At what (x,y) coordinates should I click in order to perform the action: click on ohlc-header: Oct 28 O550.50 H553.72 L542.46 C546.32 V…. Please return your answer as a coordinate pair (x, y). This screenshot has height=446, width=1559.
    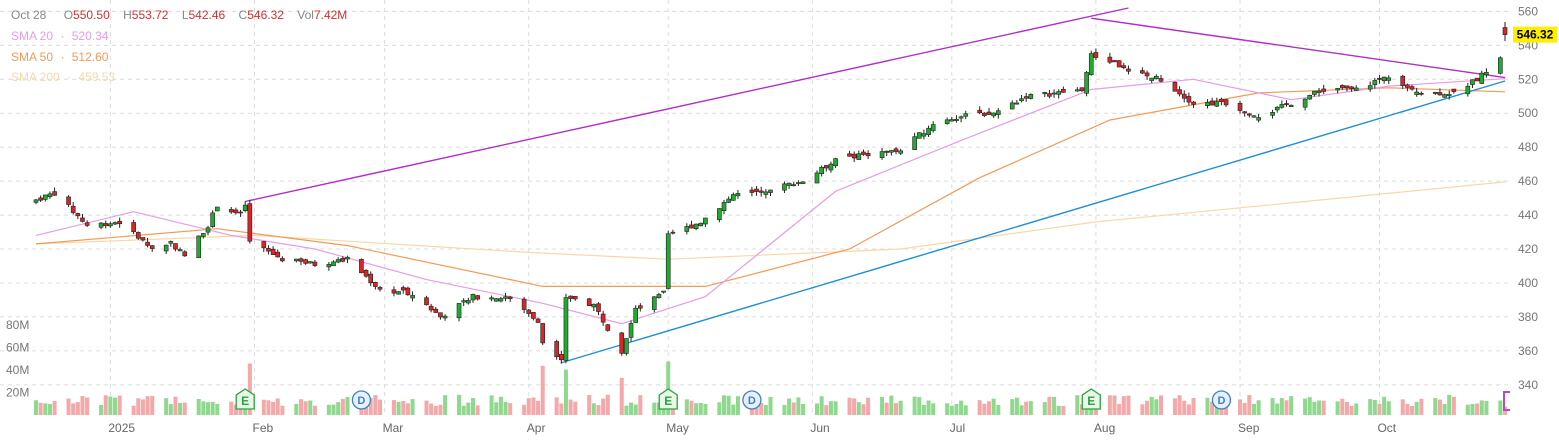
    Looking at the image, I should click on (184, 15).